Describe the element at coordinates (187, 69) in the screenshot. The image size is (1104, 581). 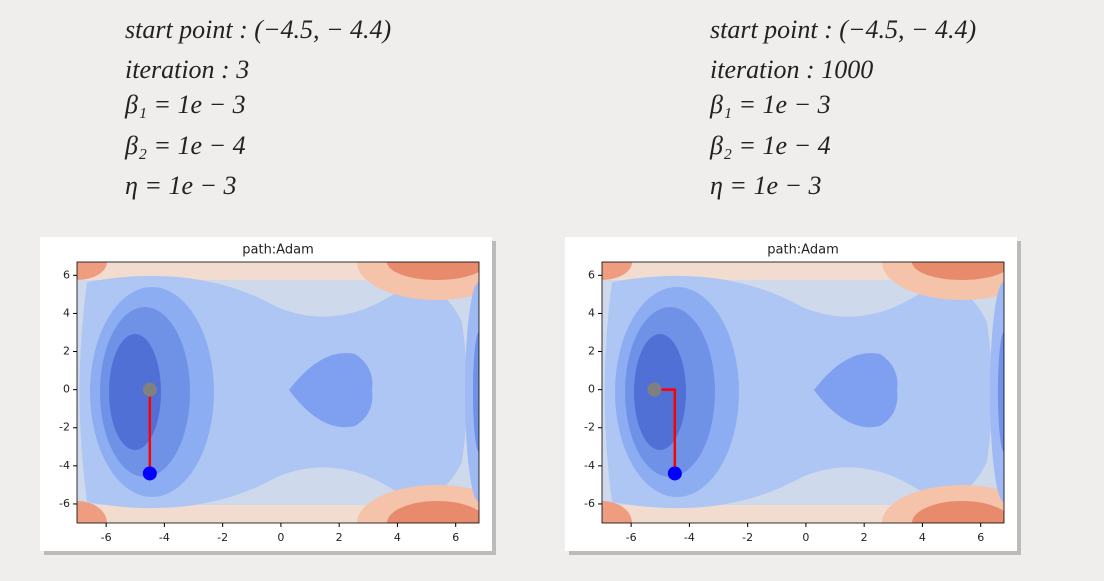
I see `caption-line: iteration : 3` at that location.